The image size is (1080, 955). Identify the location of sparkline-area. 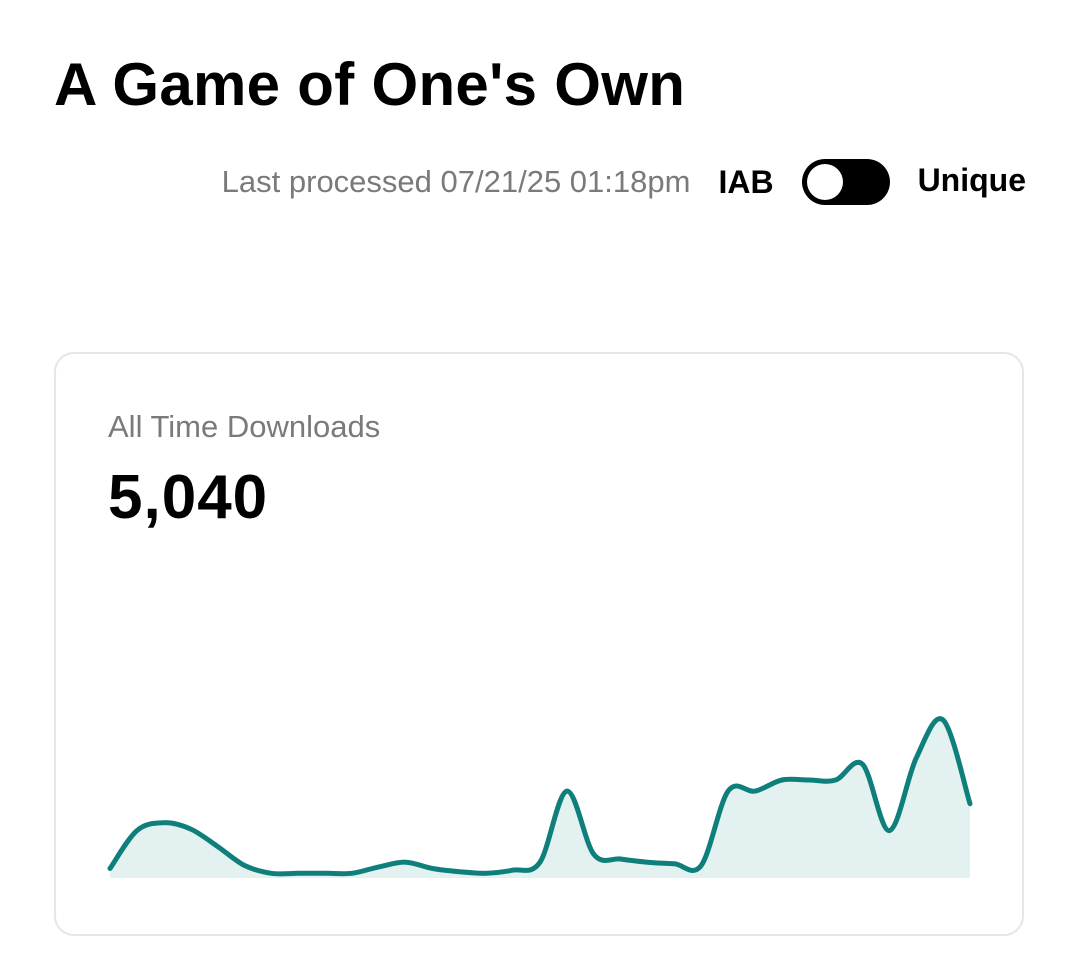
(540, 798).